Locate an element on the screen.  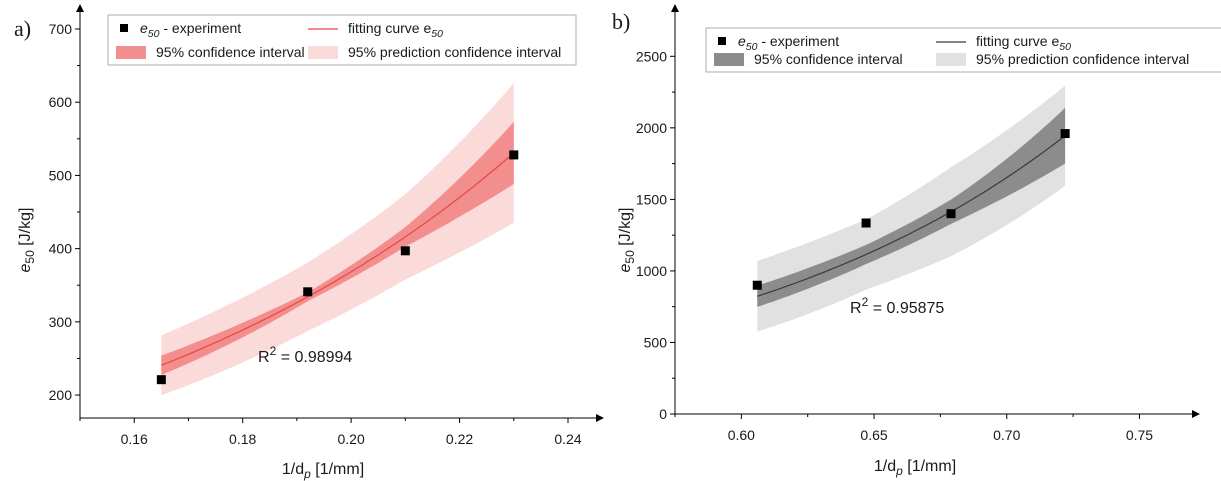
y-tick-label: 2500 is located at coordinates (651, 56).